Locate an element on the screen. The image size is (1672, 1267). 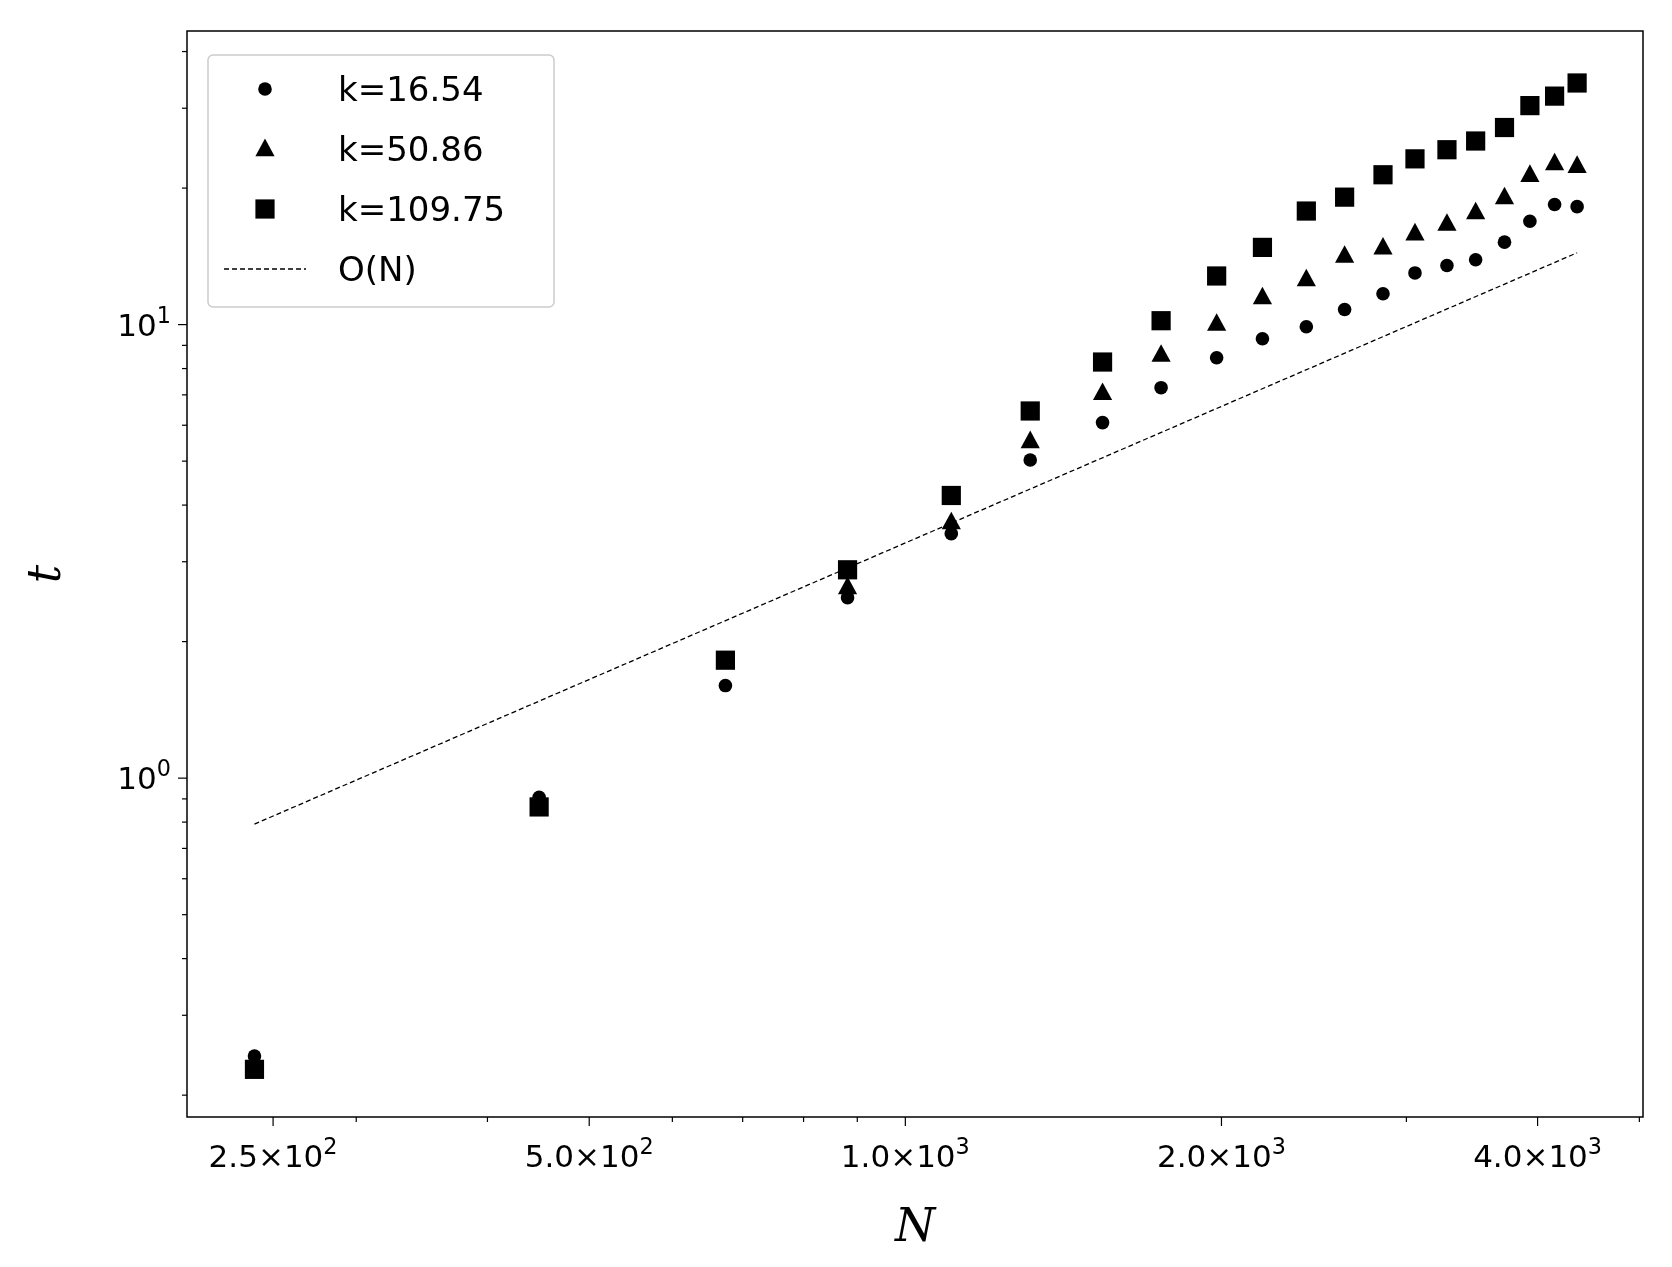
x-axis-title: N is located at coordinates (915, 1225).